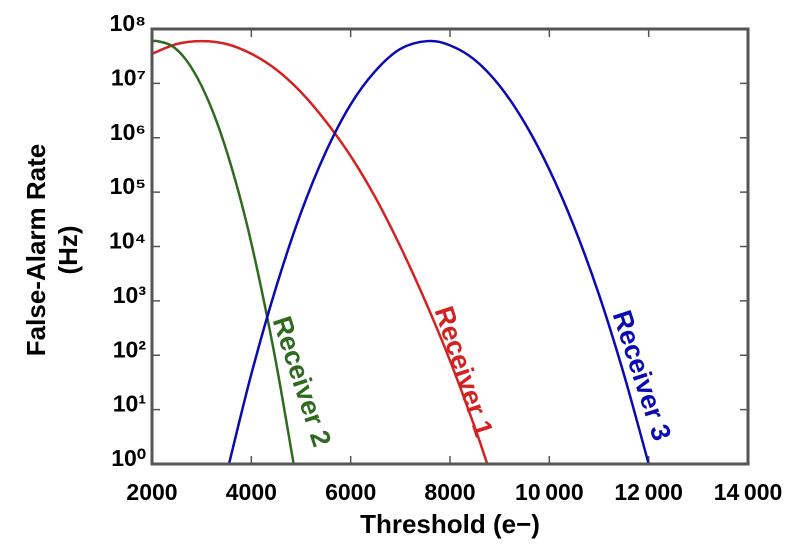  Describe the element at coordinates (251, 492) in the screenshot. I see `x-tick-label: 4000` at that location.